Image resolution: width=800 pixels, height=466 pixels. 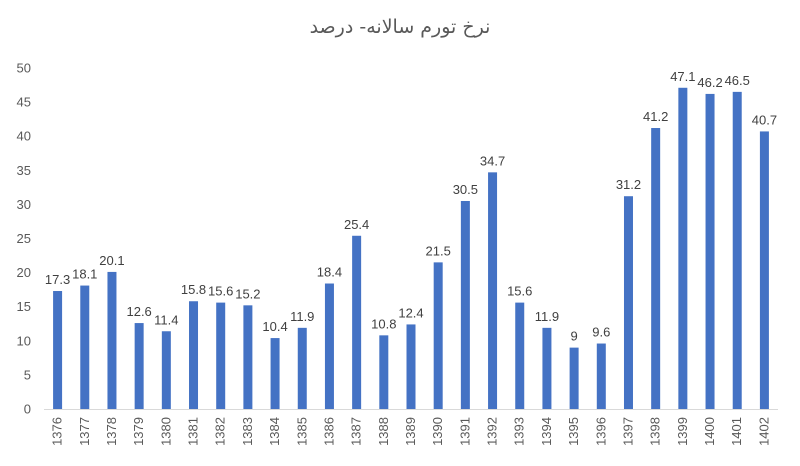 I want to click on x-tick-label: 1395, so click(x=573, y=431).